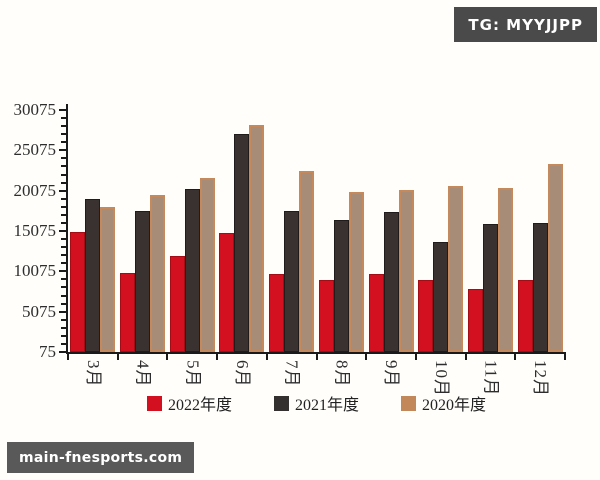  I want to click on chart-legend: 2022年度 2021年度 2020年度, so click(316, 403).